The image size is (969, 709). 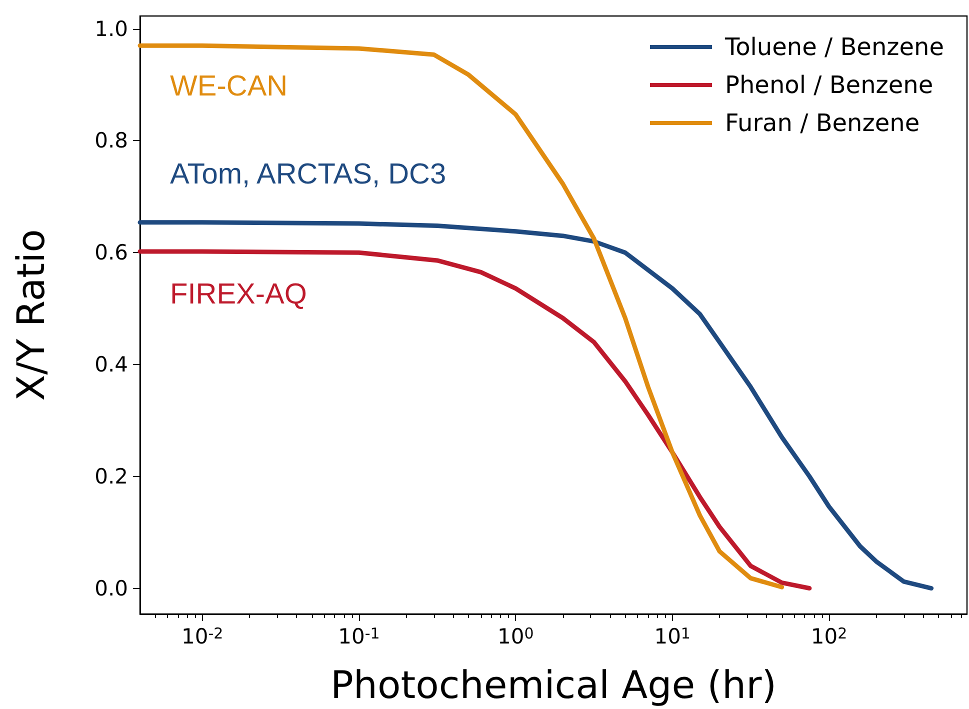 I want to click on x-axis-title: Photochemical Age (hr), so click(x=553, y=685).